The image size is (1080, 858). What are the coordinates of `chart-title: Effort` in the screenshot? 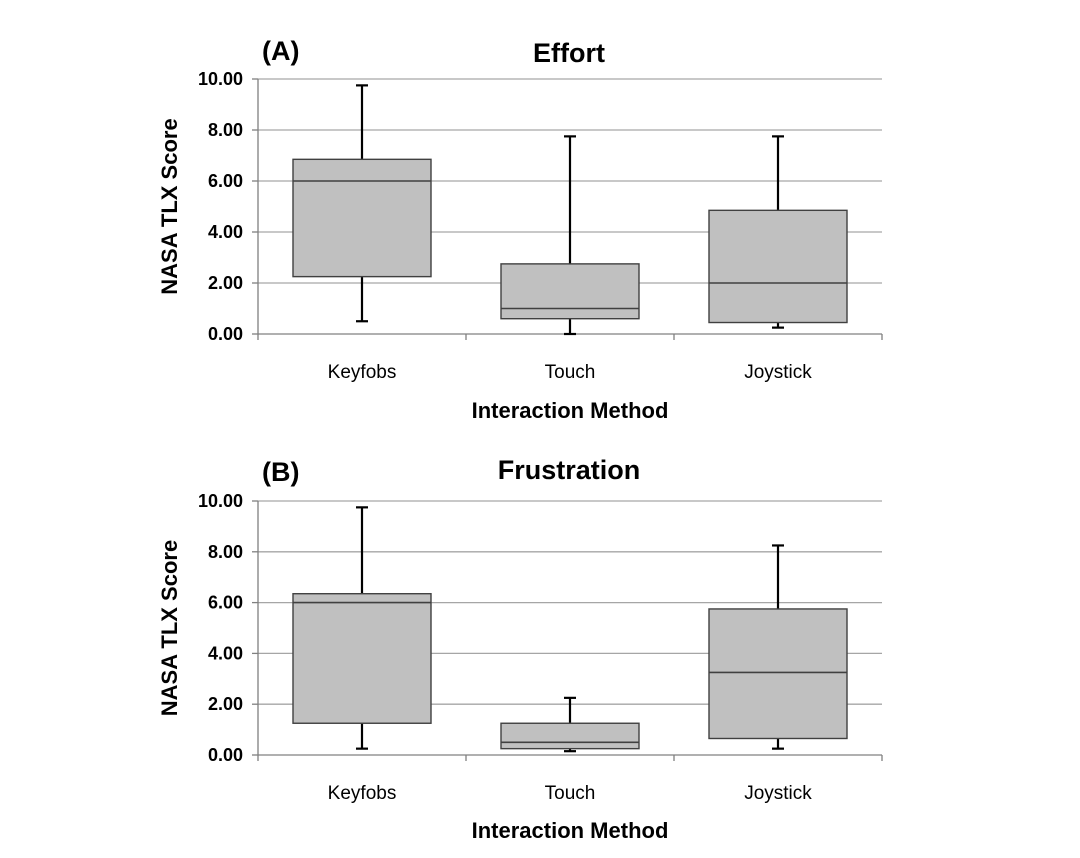 It's located at (569, 53).